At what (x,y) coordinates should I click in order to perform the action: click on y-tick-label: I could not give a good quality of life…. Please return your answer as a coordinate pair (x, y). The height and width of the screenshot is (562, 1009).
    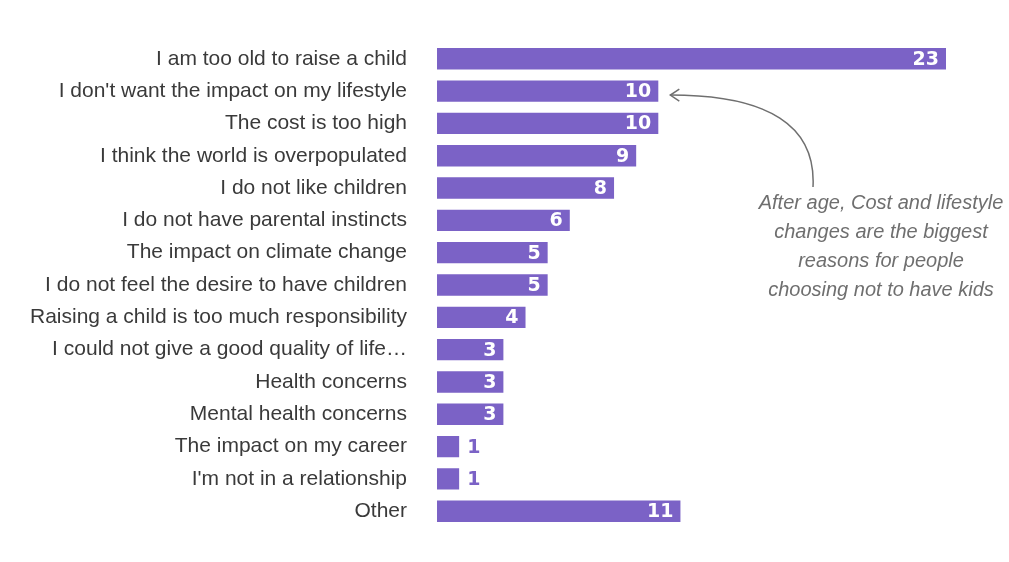
    Looking at the image, I should click on (230, 348).